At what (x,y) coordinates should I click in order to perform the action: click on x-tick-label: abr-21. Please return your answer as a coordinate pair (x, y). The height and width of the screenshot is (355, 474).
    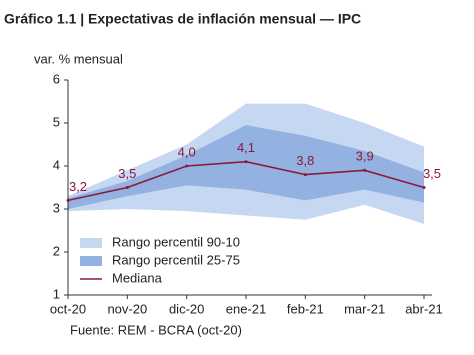
    Looking at the image, I should click on (424, 308).